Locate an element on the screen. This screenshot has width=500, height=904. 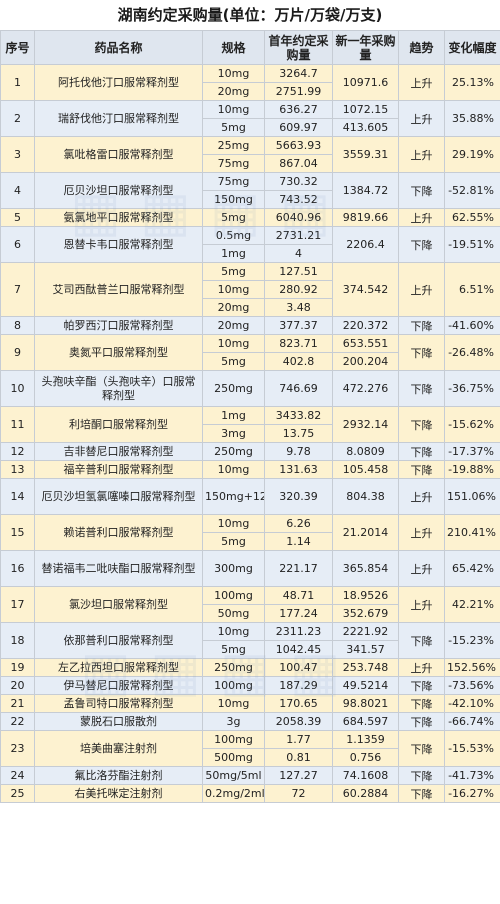
change-percent: -17.37% is located at coordinates (472, 451).